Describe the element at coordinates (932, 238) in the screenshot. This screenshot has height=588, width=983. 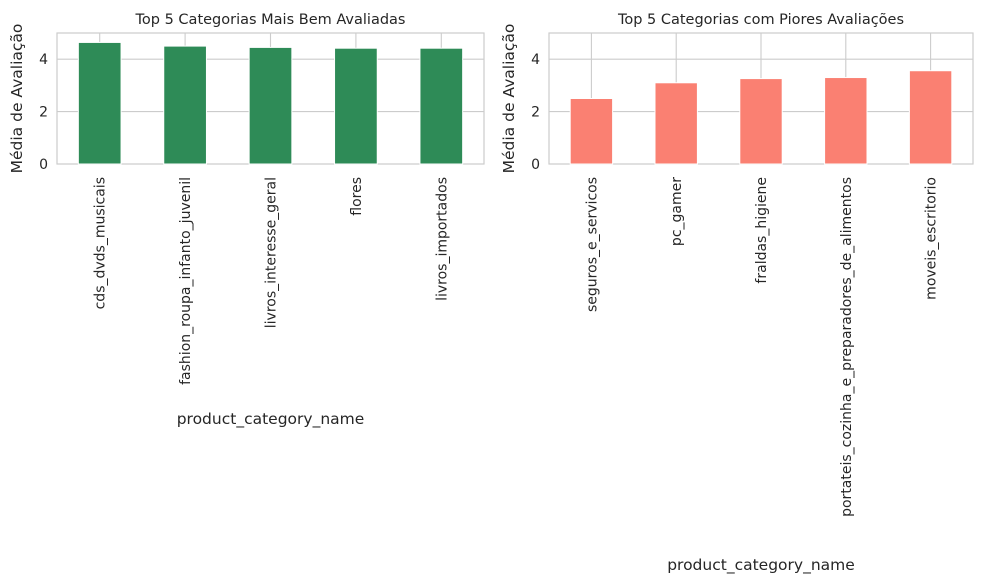
I see `x-tick-label: moveis_escritorio` at that location.